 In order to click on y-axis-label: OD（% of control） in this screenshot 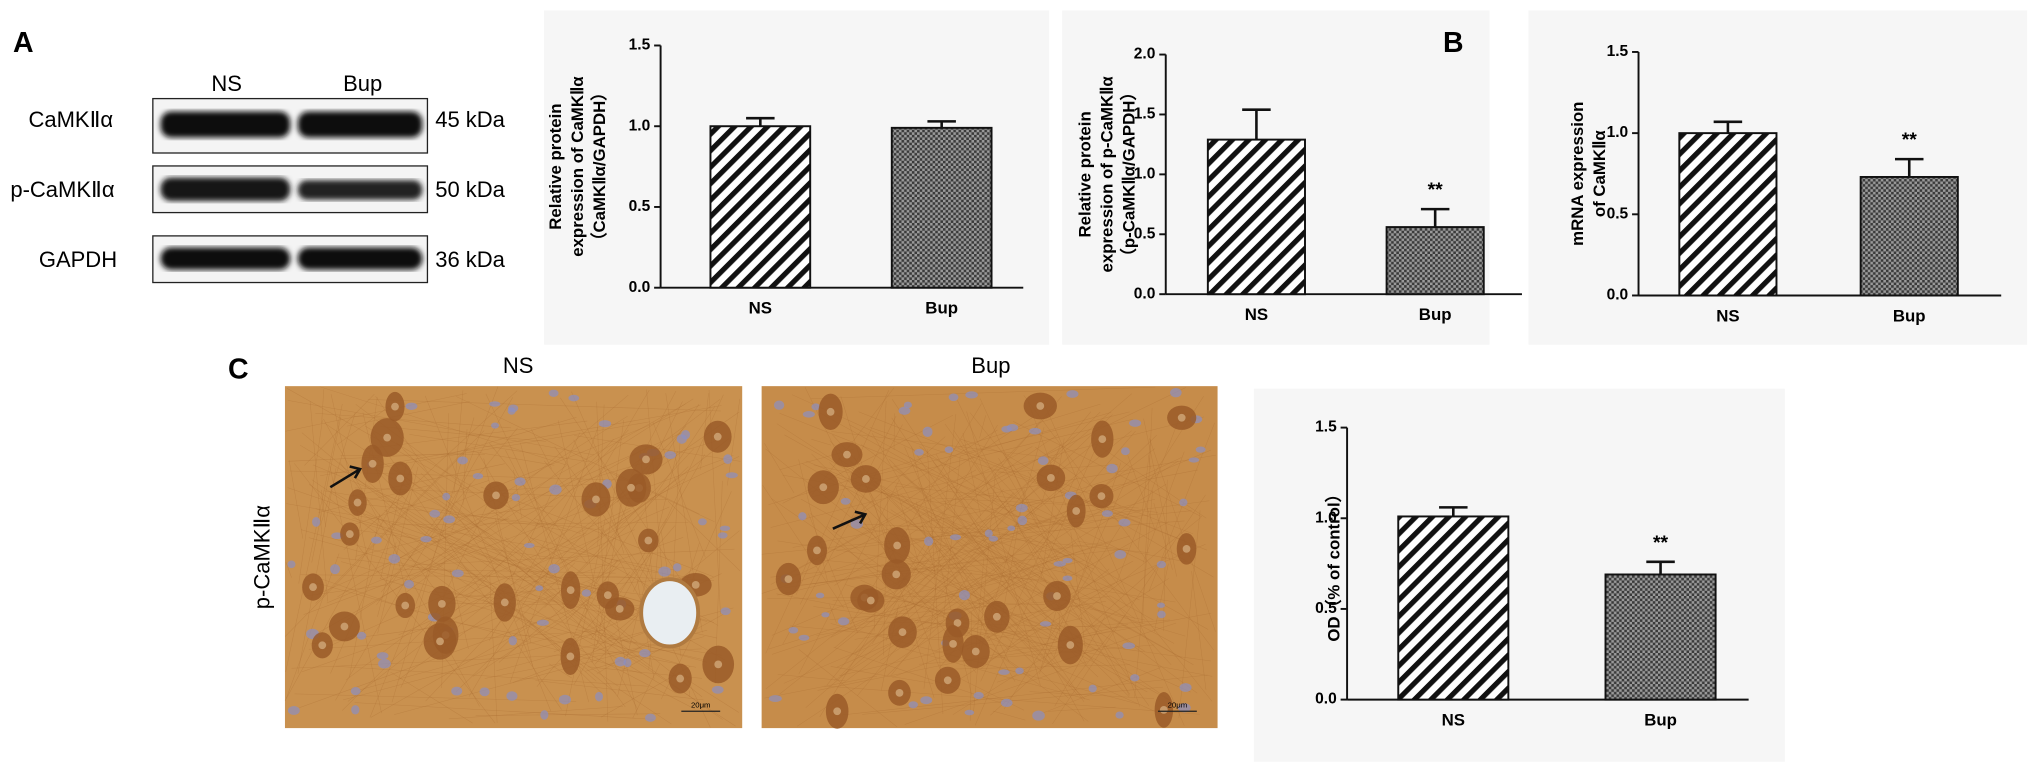, I will do `click(1333, 564)`.